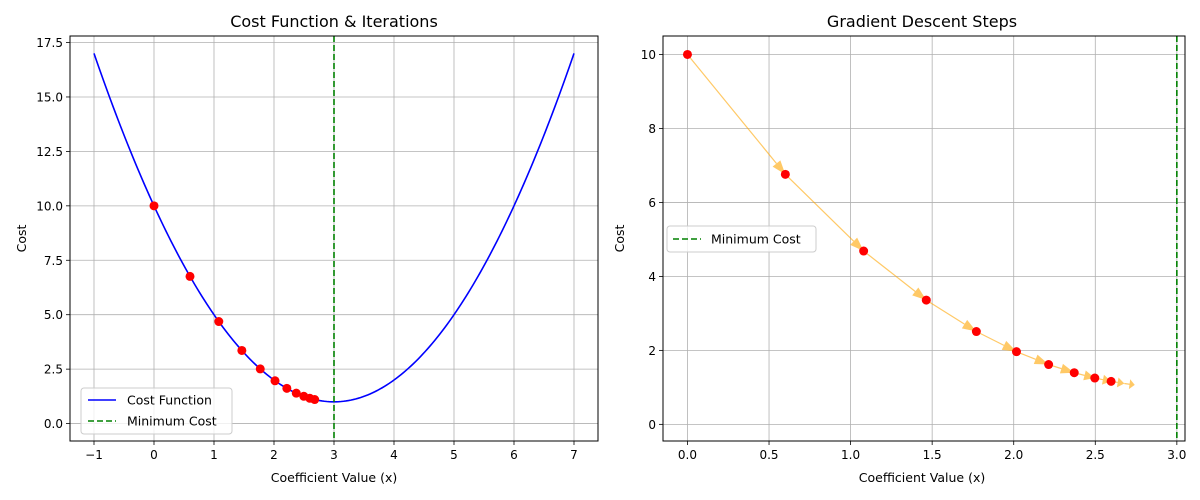  I want to click on y-tick-label: 8, so click(652, 129).